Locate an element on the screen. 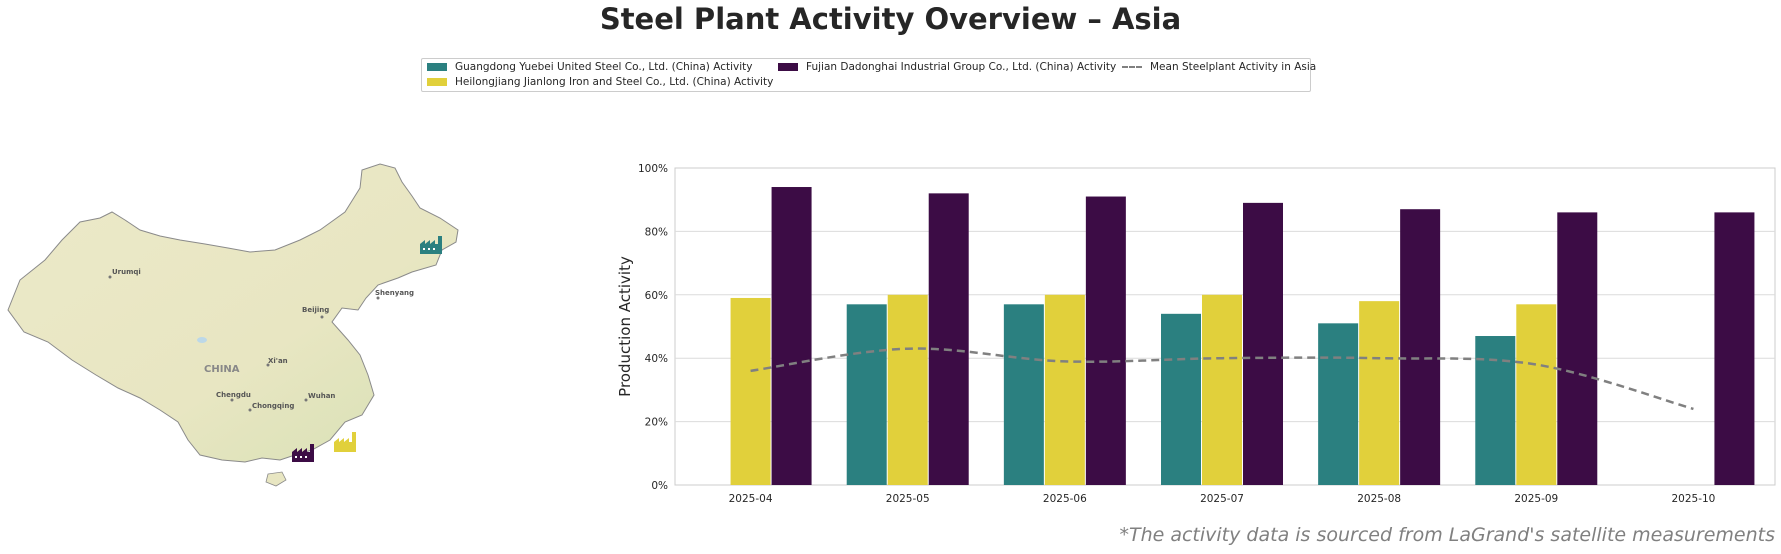 This screenshot has height=554, width=1781. city-dot-xian is located at coordinates (268, 365).